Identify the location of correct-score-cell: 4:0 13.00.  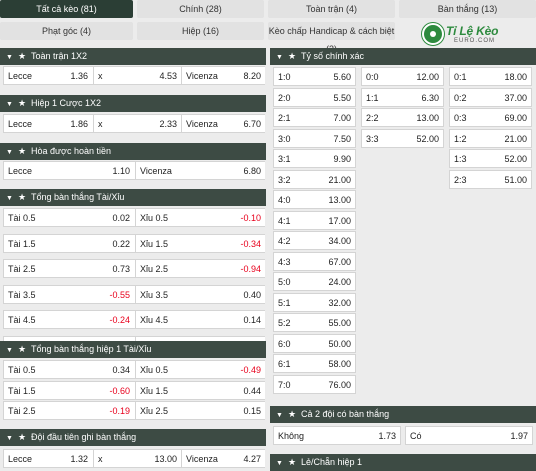
(314, 199).